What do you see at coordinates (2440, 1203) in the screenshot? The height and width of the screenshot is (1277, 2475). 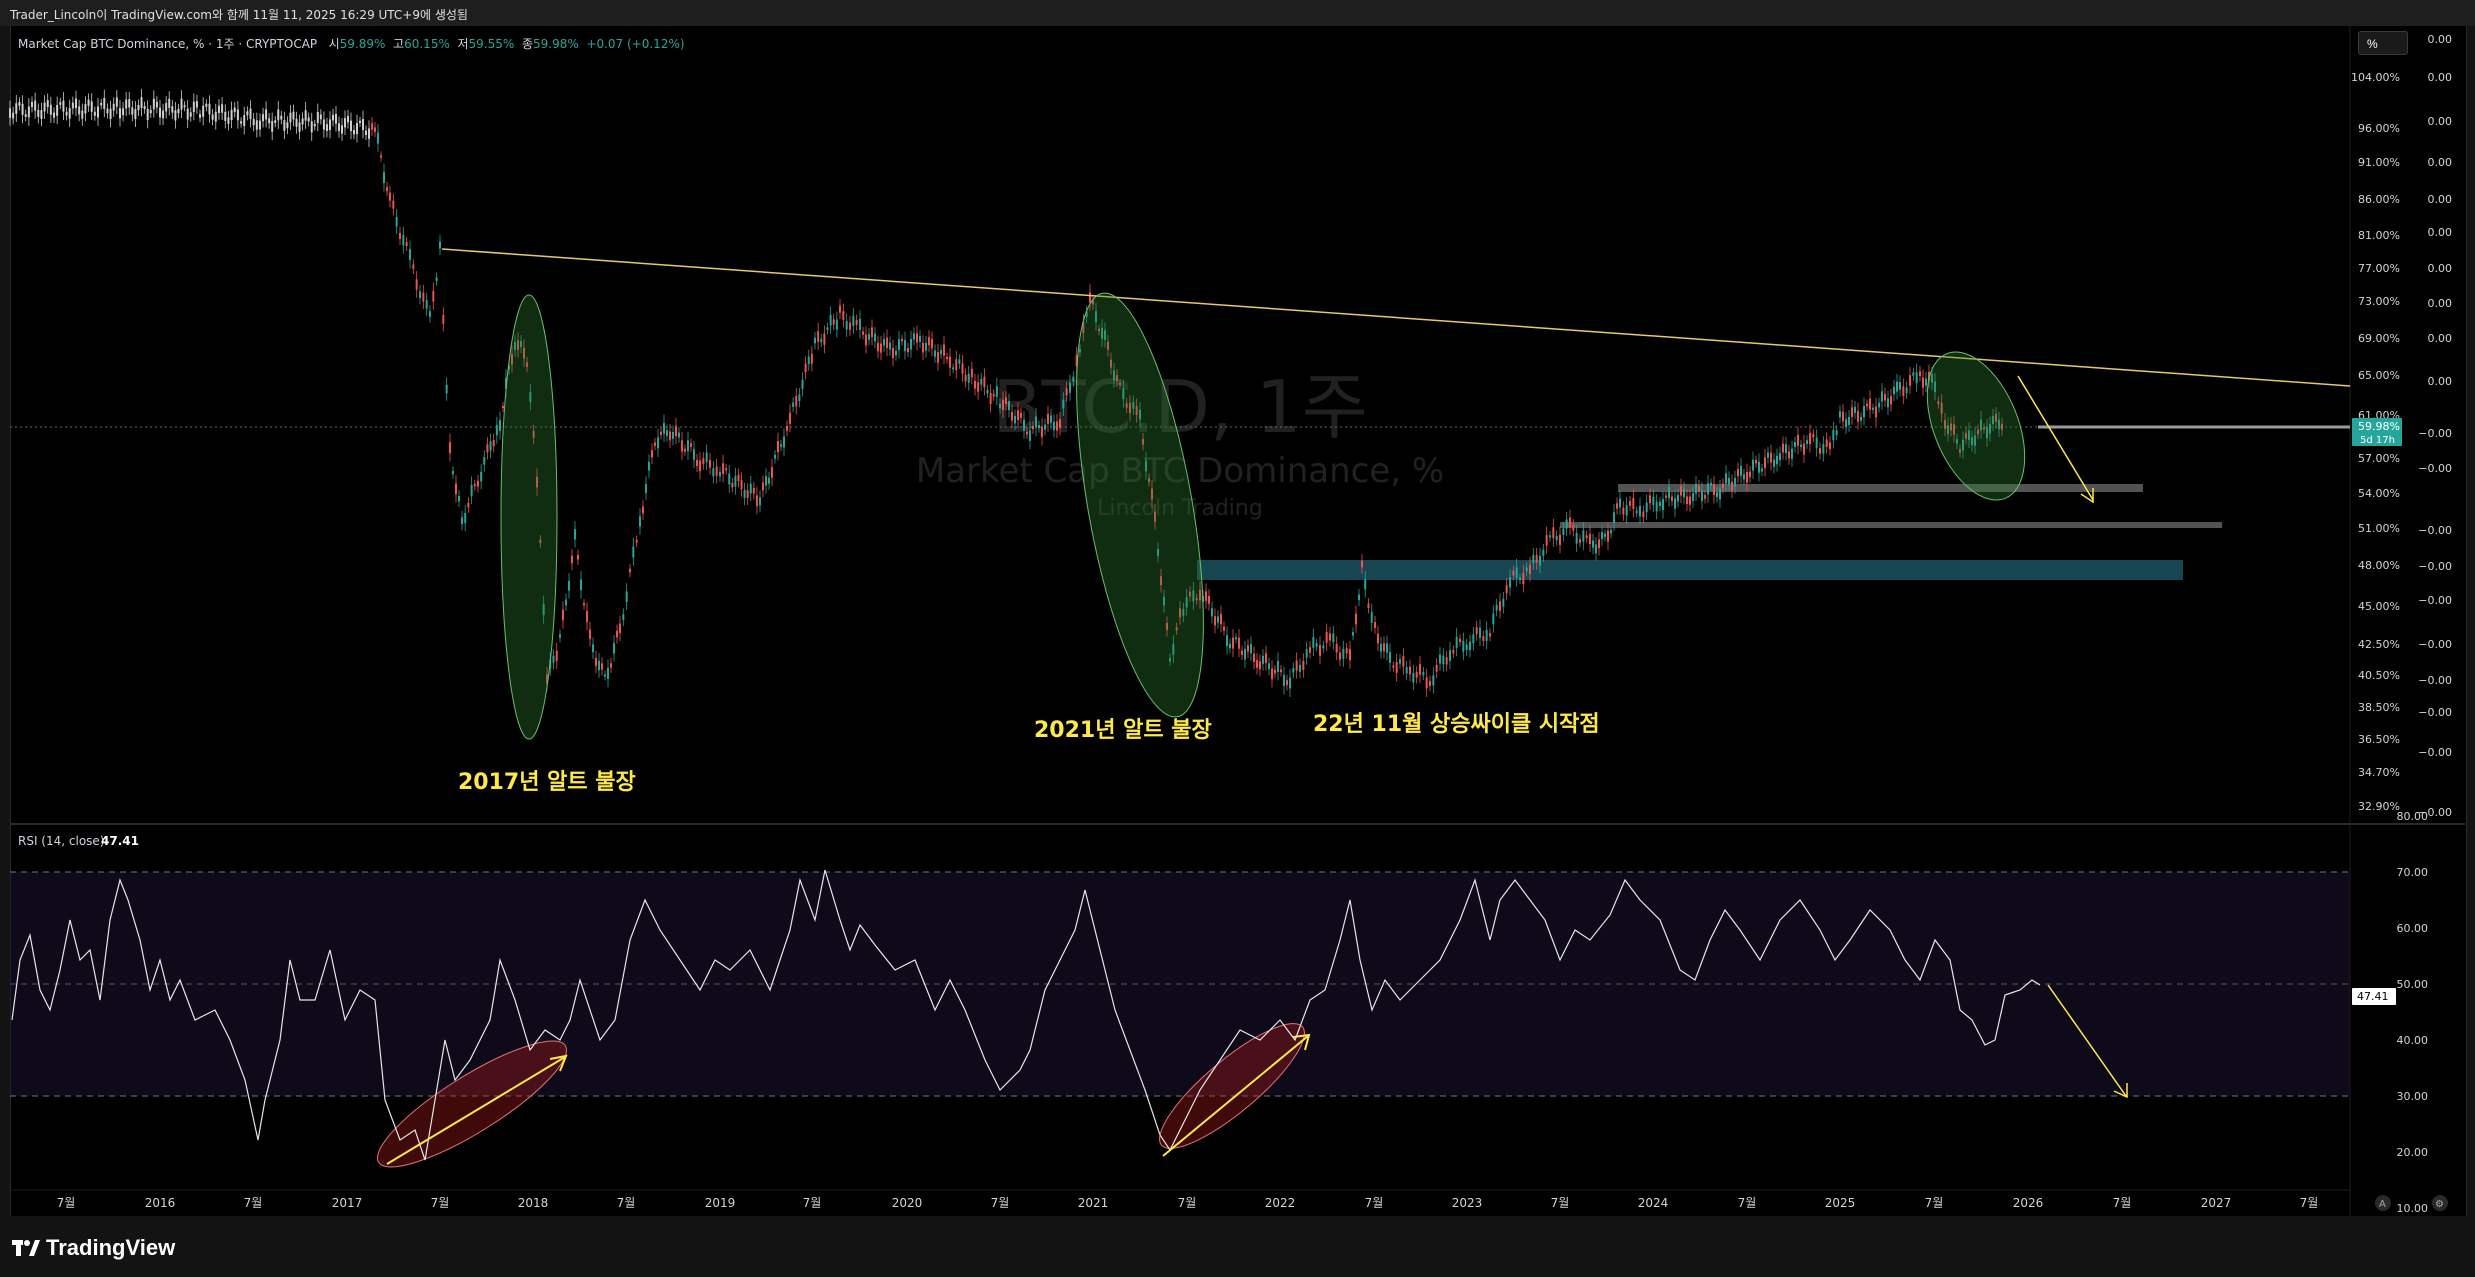 I see `settings-button` at bounding box center [2440, 1203].